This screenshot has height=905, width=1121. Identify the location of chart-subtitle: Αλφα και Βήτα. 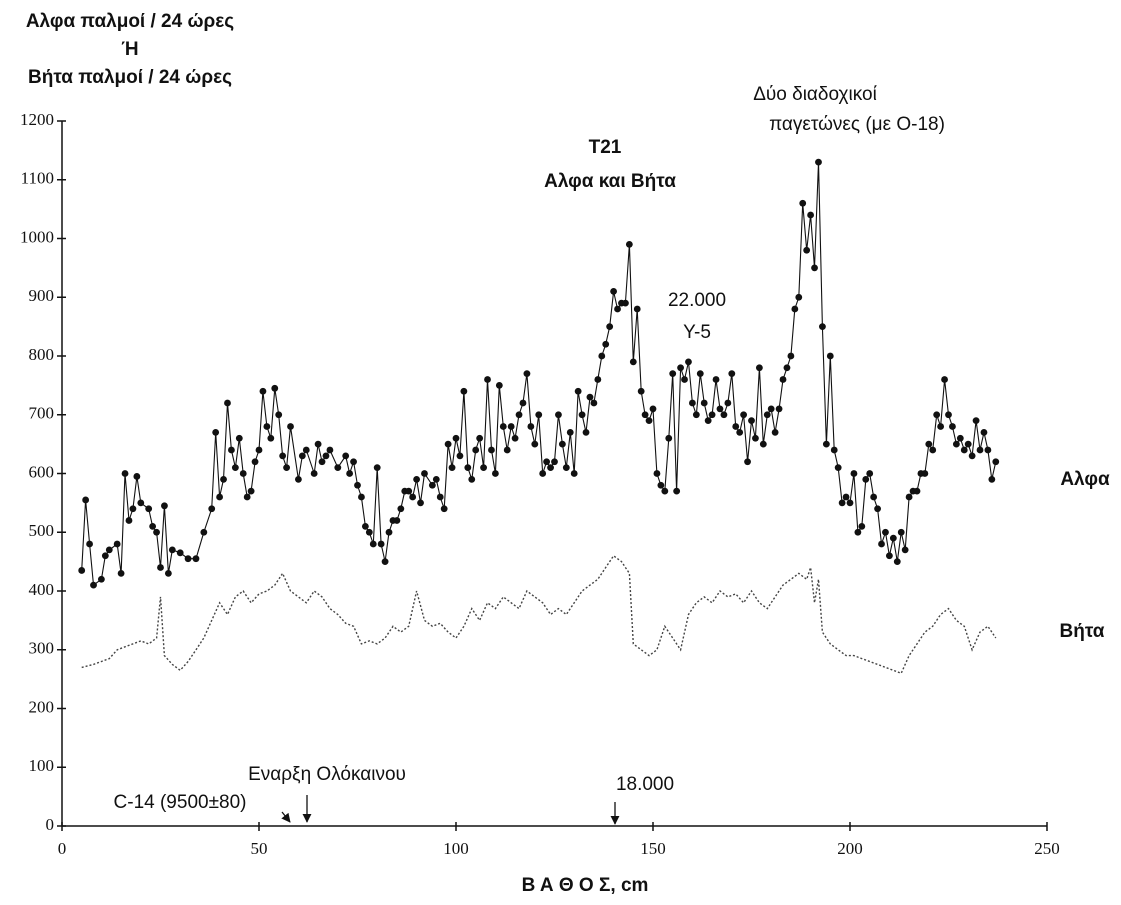
(610, 181).